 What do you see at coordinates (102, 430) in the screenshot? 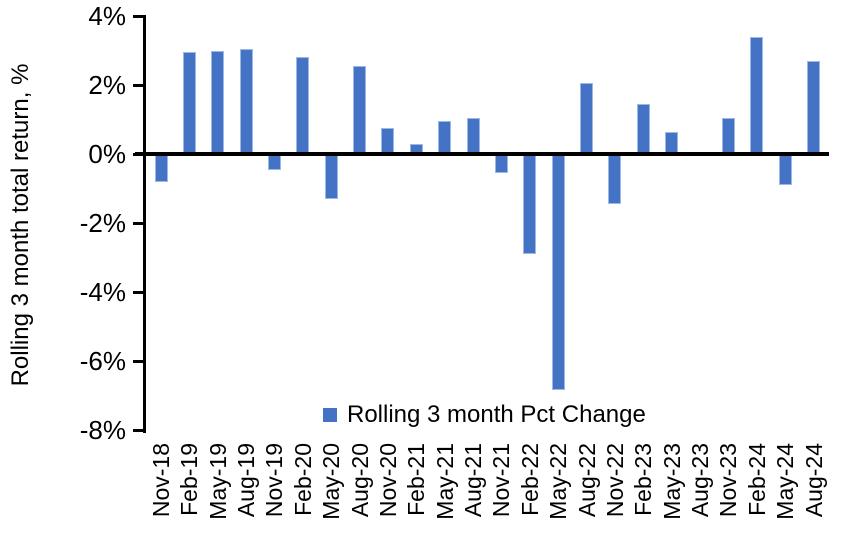
I see `y-tick-label: -8%` at bounding box center [102, 430].